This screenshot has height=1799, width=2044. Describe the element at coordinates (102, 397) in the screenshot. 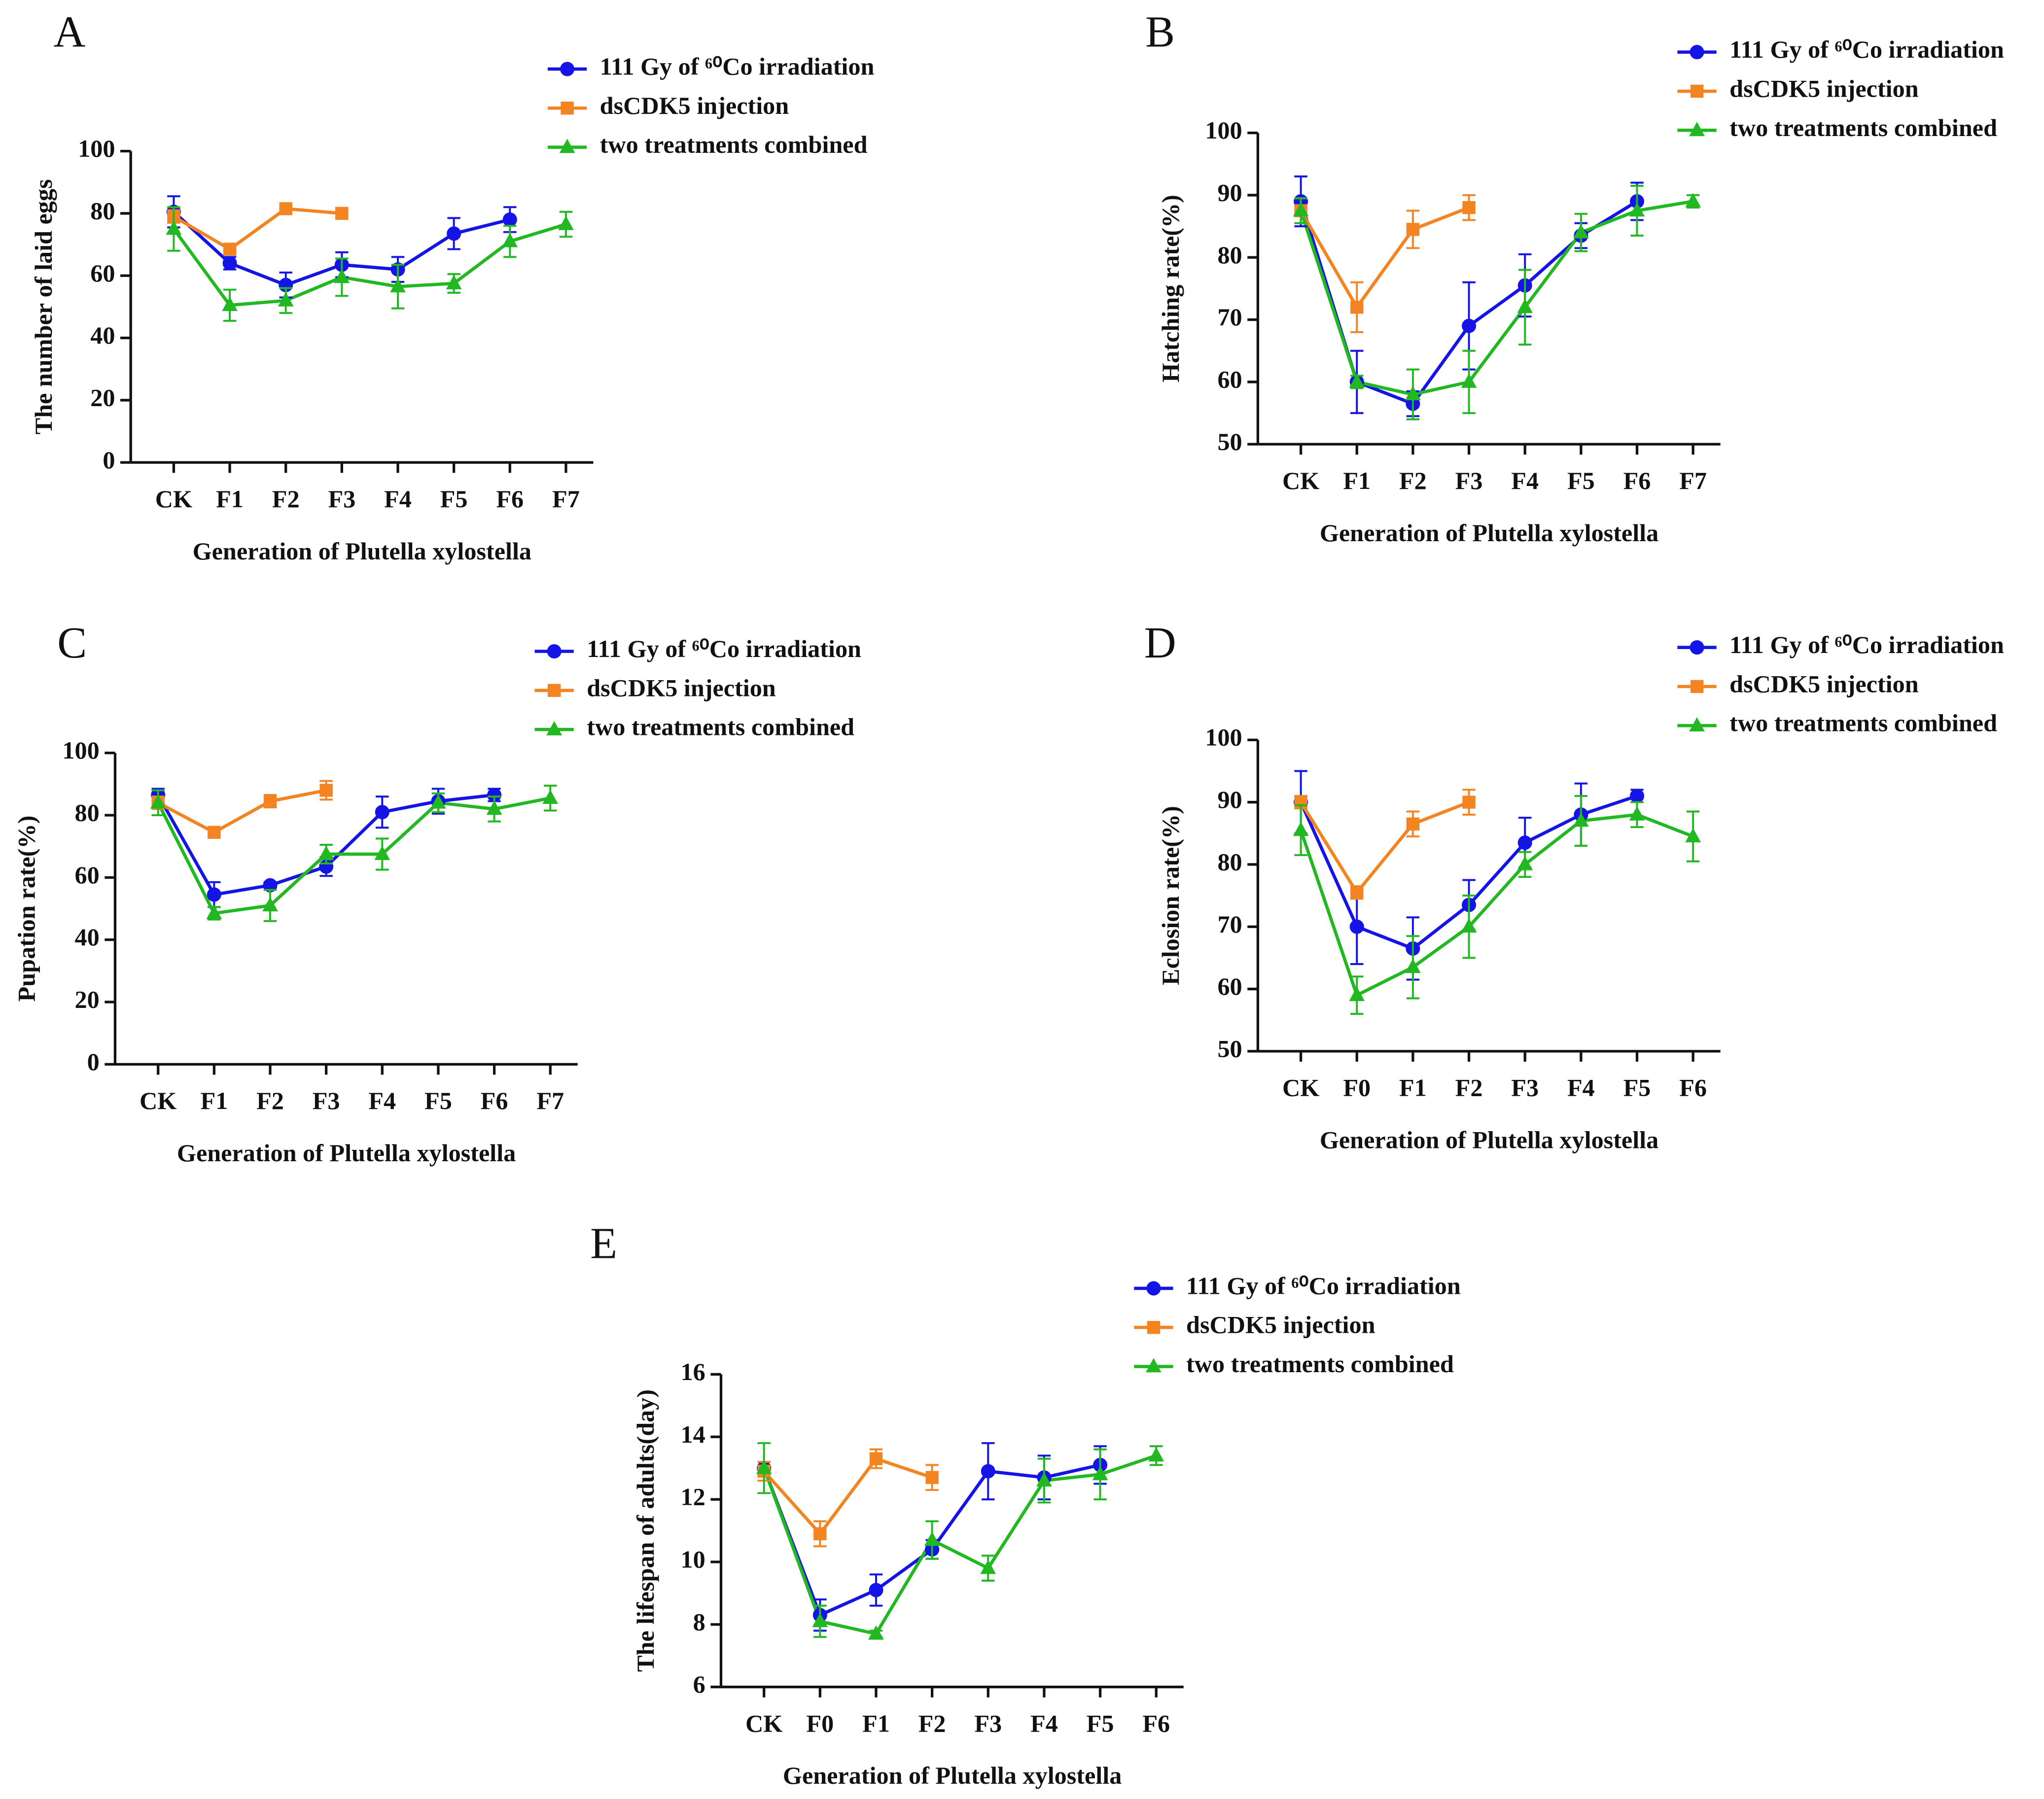

I see `y-tick-label: 20` at that location.